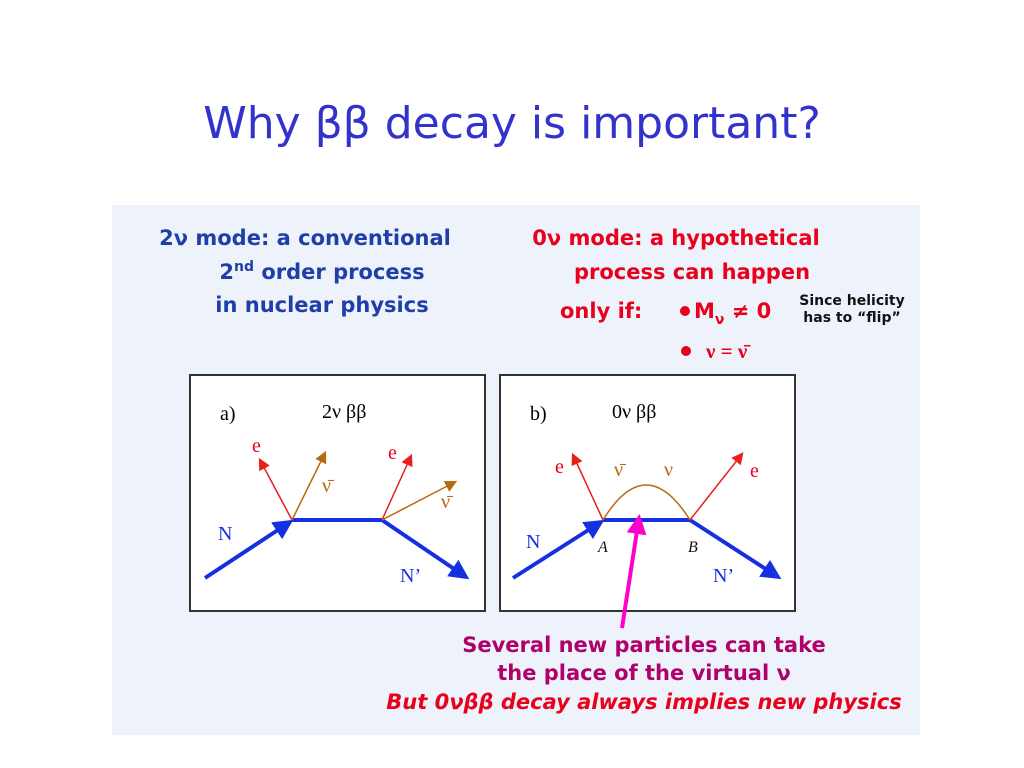 The width and height of the screenshot is (1024, 768). What do you see at coordinates (644, 673) in the screenshot?
I see `caption: the place of the virtual ν` at bounding box center [644, 673].